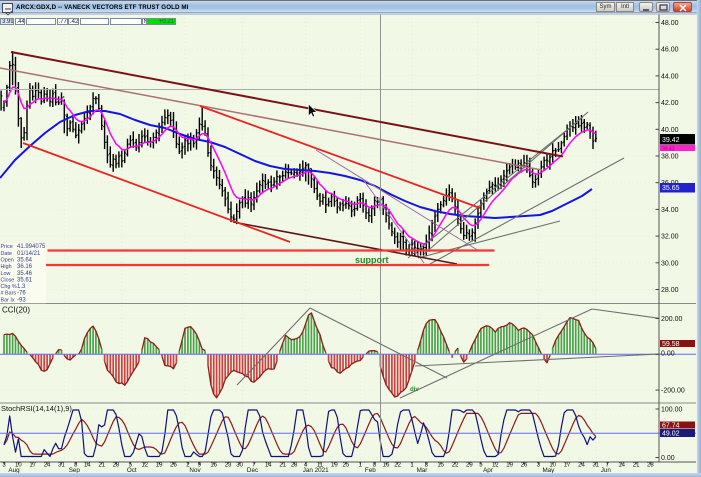 The width and height of the screenshot is (701, 477). Describe the element at coordinates (8, 300) in the screenshot. I see `svg-text: Bar Ix` at that location.